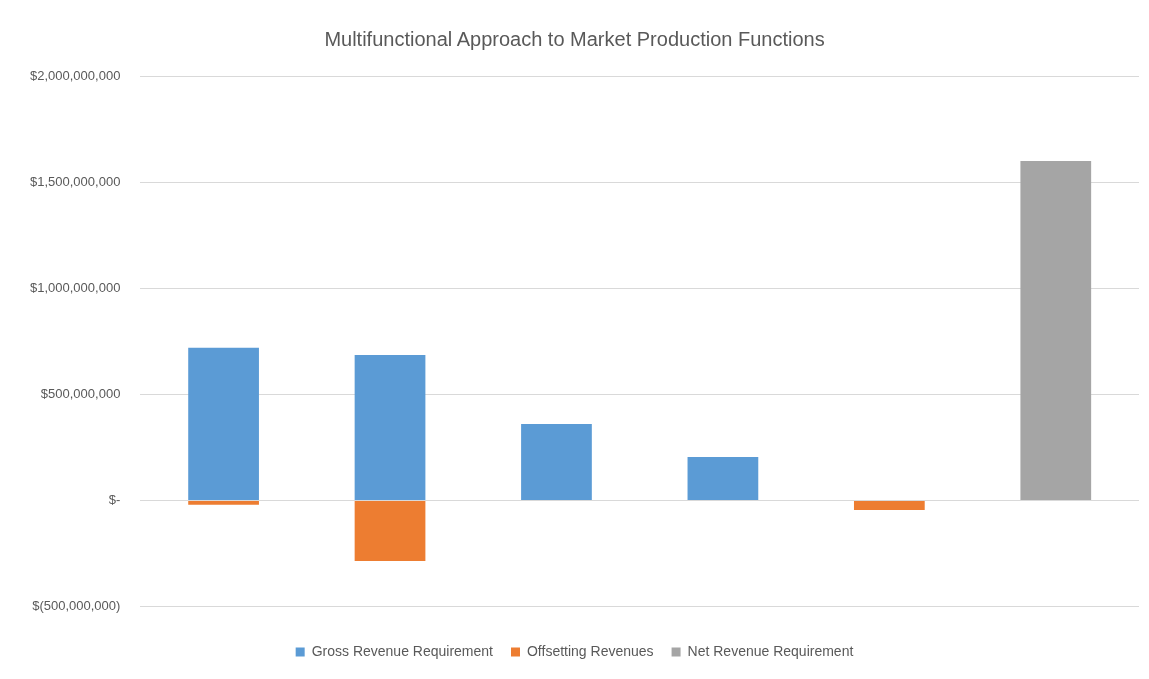  What do you see at coordinates (590, 650) in the screenshot?
I see `legend-label: Offsetting Revenues` at bounding box center [590, 650].